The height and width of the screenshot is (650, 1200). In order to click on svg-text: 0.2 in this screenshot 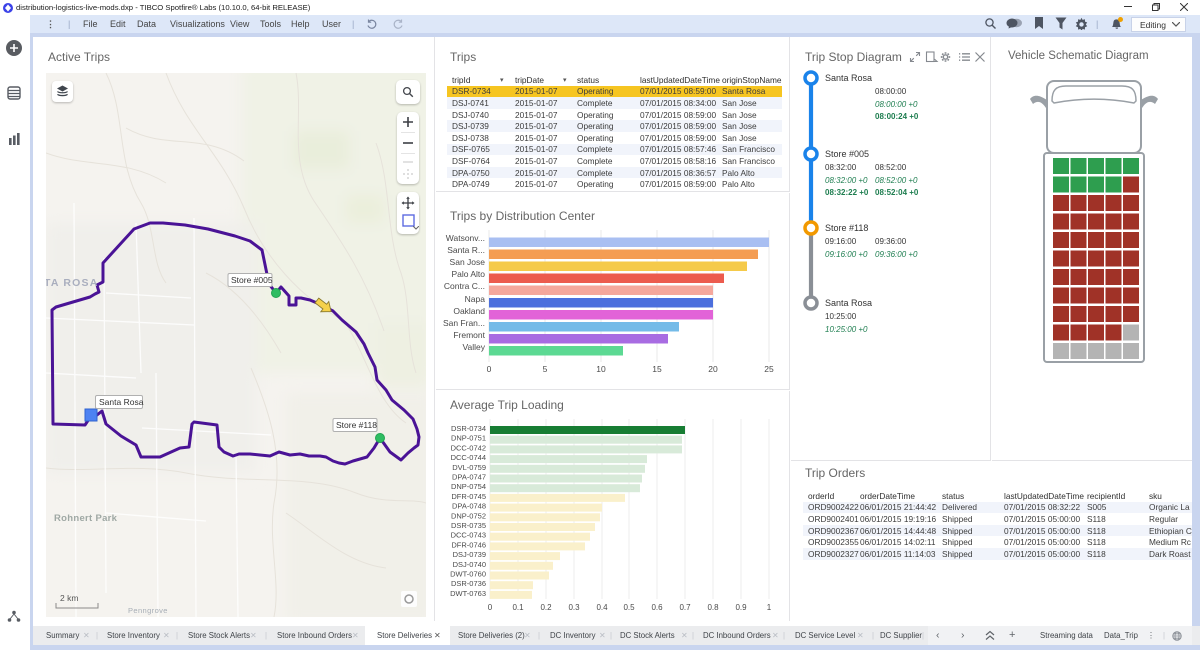, I will do `click(546, 607)`.